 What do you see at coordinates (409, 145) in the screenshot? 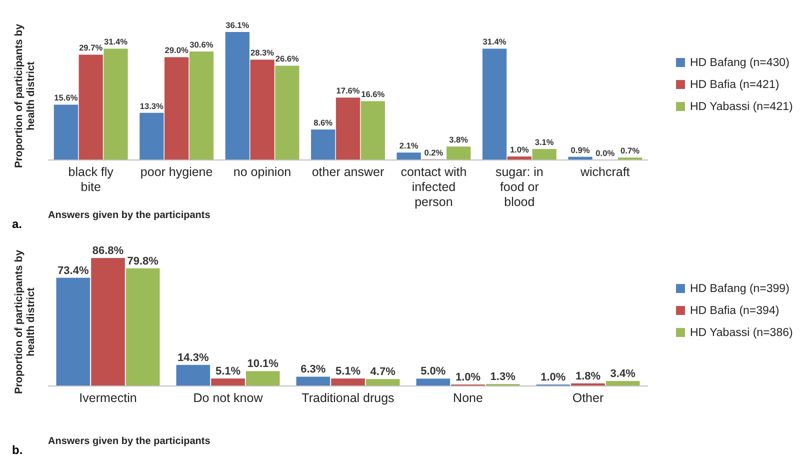
I see `data-label: 2.1%` at bounding box center [409, 145].